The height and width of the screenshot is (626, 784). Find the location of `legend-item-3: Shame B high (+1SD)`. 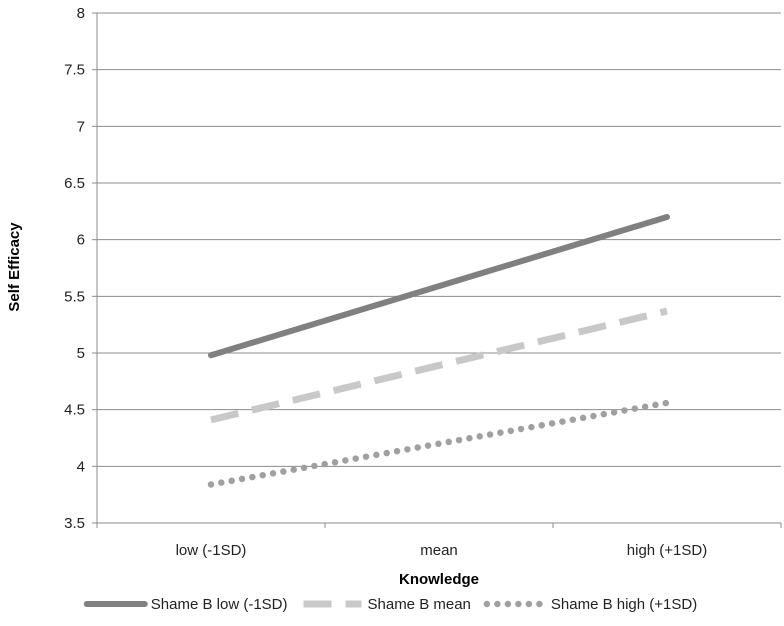

legend-item-3: Shame B high (+1SD) is located at coordinates (590, 604).